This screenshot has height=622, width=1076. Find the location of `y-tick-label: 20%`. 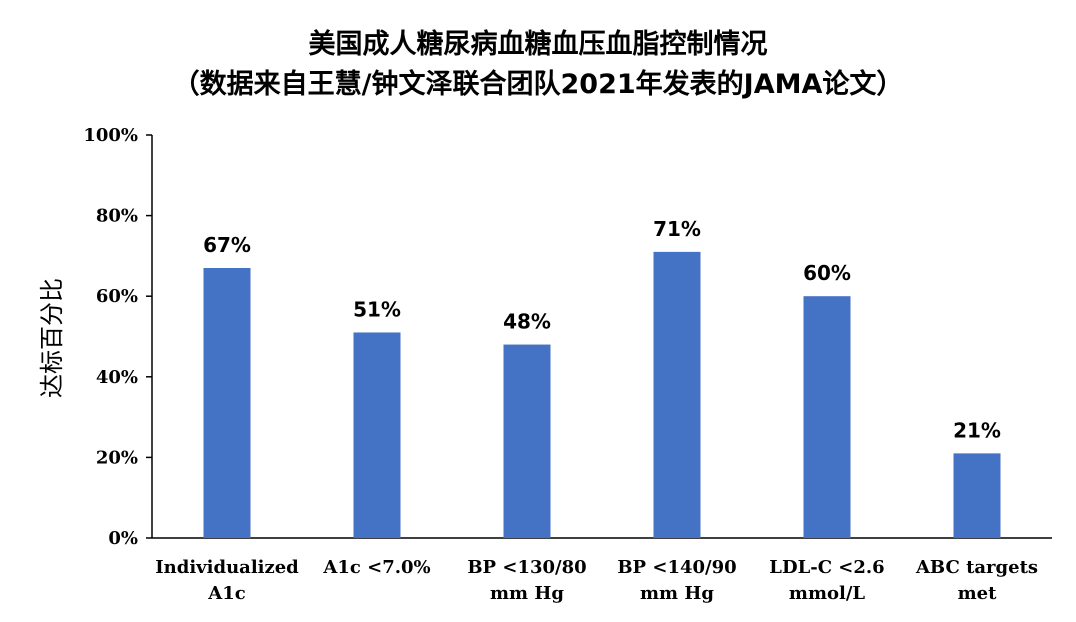

y-tick-label: 20% is located at coordinates (117, 457).